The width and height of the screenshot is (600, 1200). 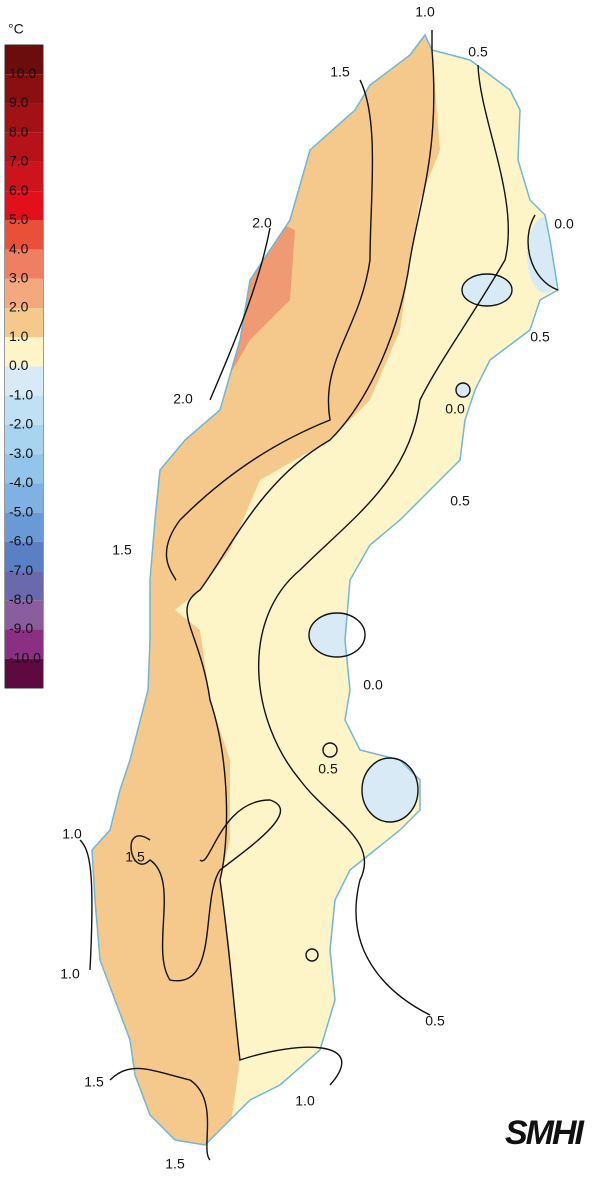 I want to click on legend-label: -4.0, so click(x=21, y=482).